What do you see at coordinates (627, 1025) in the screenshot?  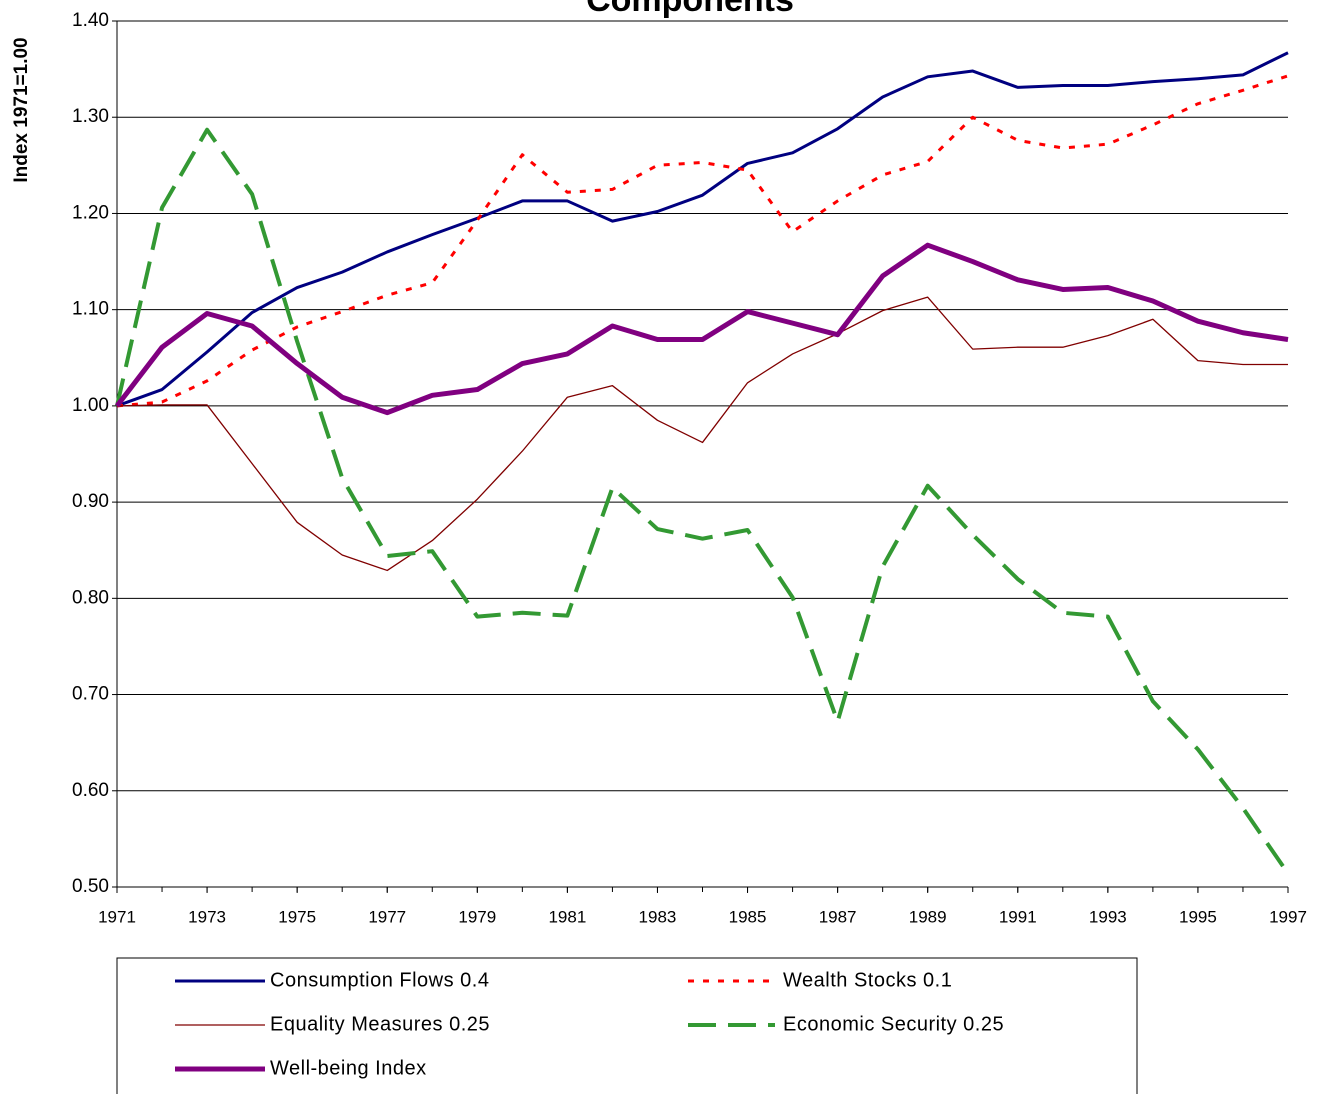 I see `legend-box` at bounding box center [627, 1025].